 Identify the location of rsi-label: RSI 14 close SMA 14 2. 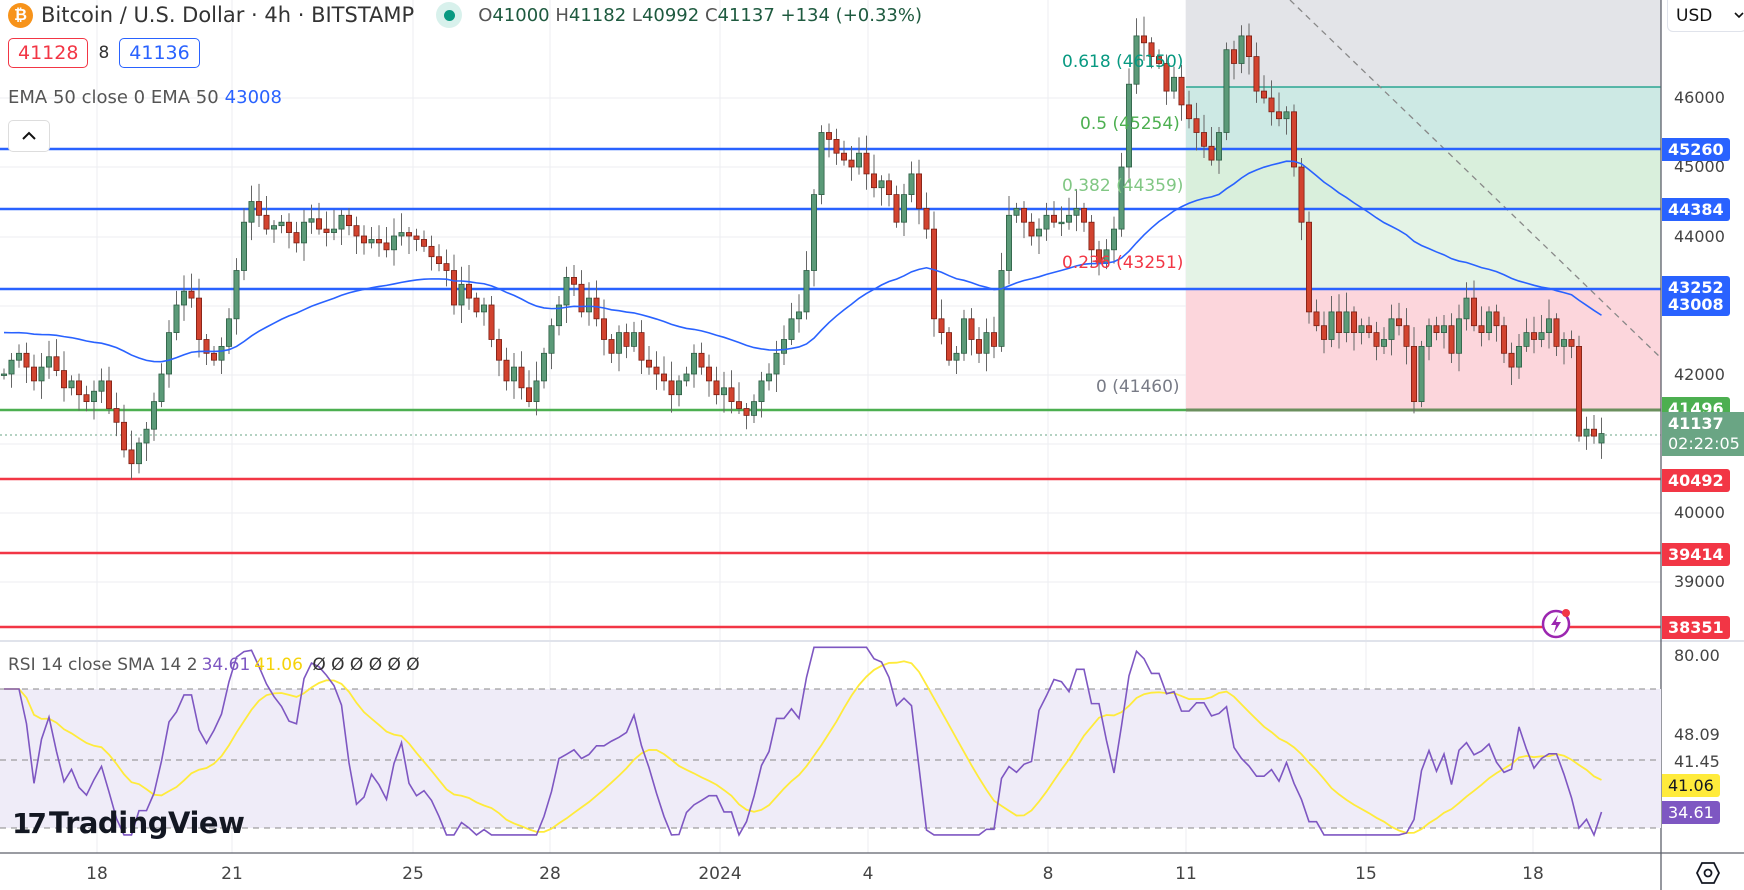
(103, 665).